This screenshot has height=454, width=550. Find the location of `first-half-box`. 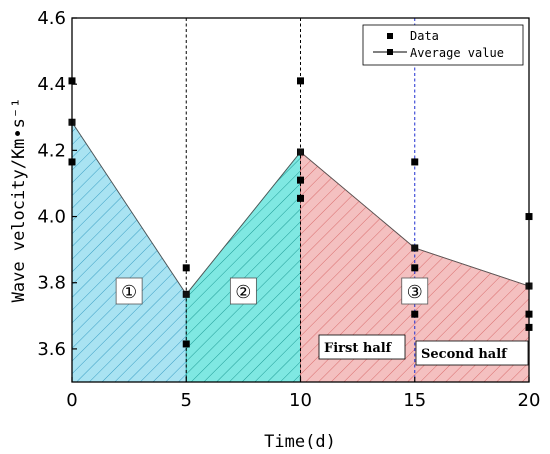

first-half-box is located at coordinates (362, 347).